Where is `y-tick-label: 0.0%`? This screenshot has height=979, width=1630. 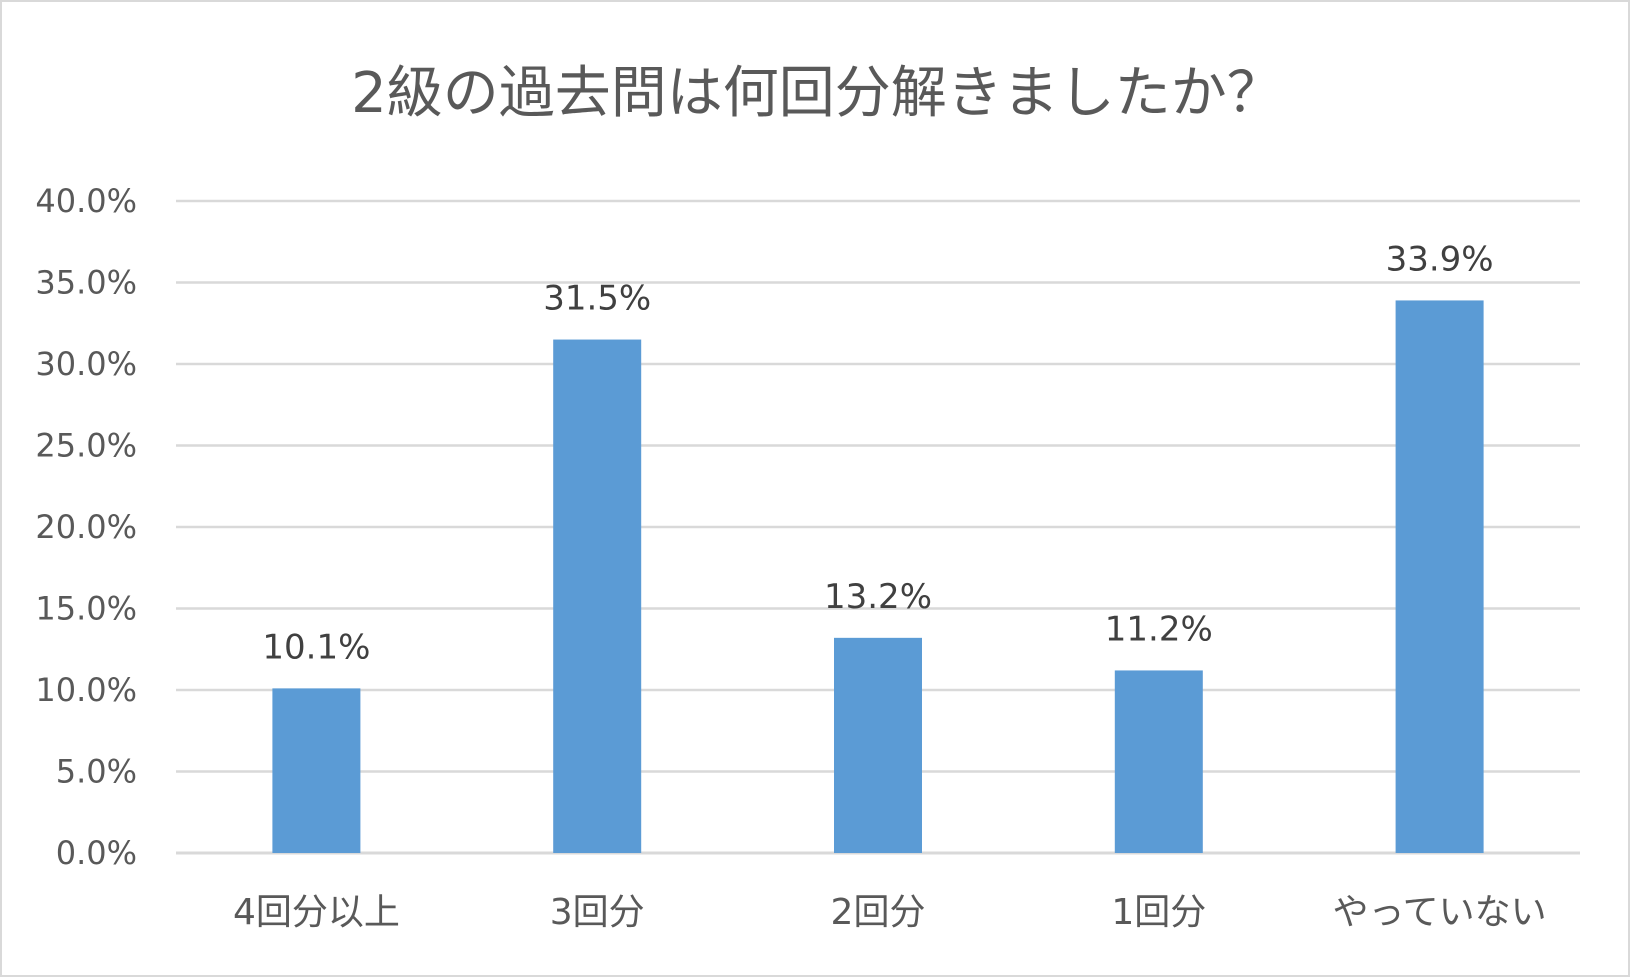
y-tick-label: 0.0% is located at coordinates (96, 853).